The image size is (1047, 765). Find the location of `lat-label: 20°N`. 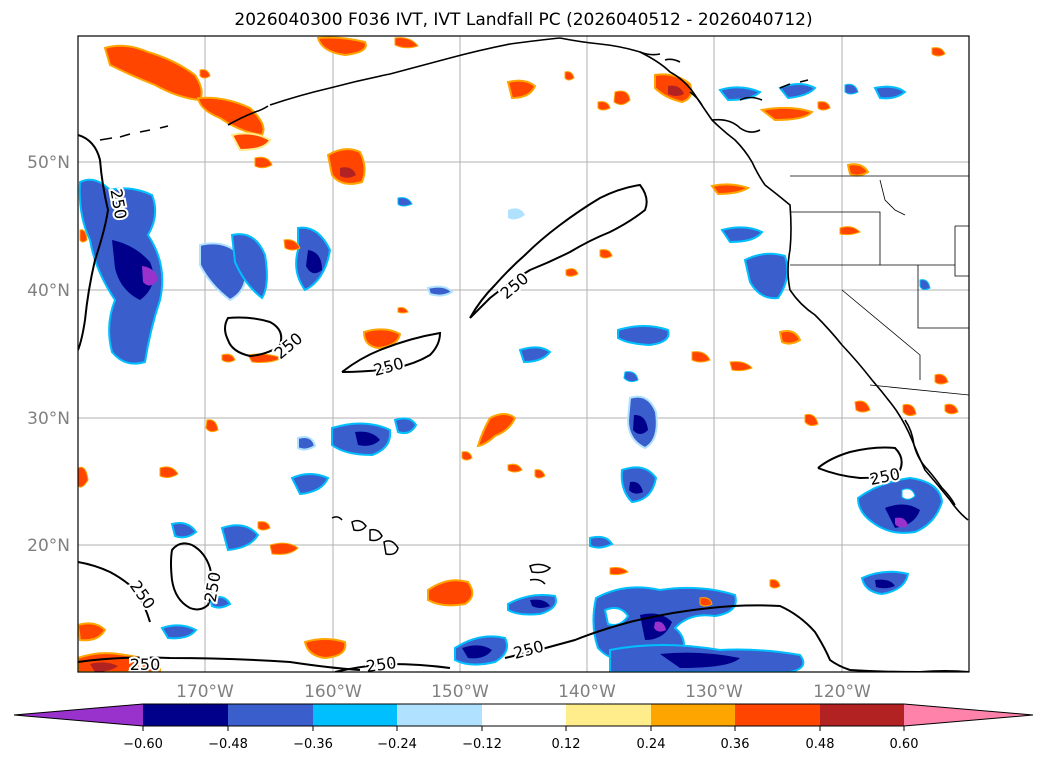

lat-label: 20°N is located at coordinates (48, 546).